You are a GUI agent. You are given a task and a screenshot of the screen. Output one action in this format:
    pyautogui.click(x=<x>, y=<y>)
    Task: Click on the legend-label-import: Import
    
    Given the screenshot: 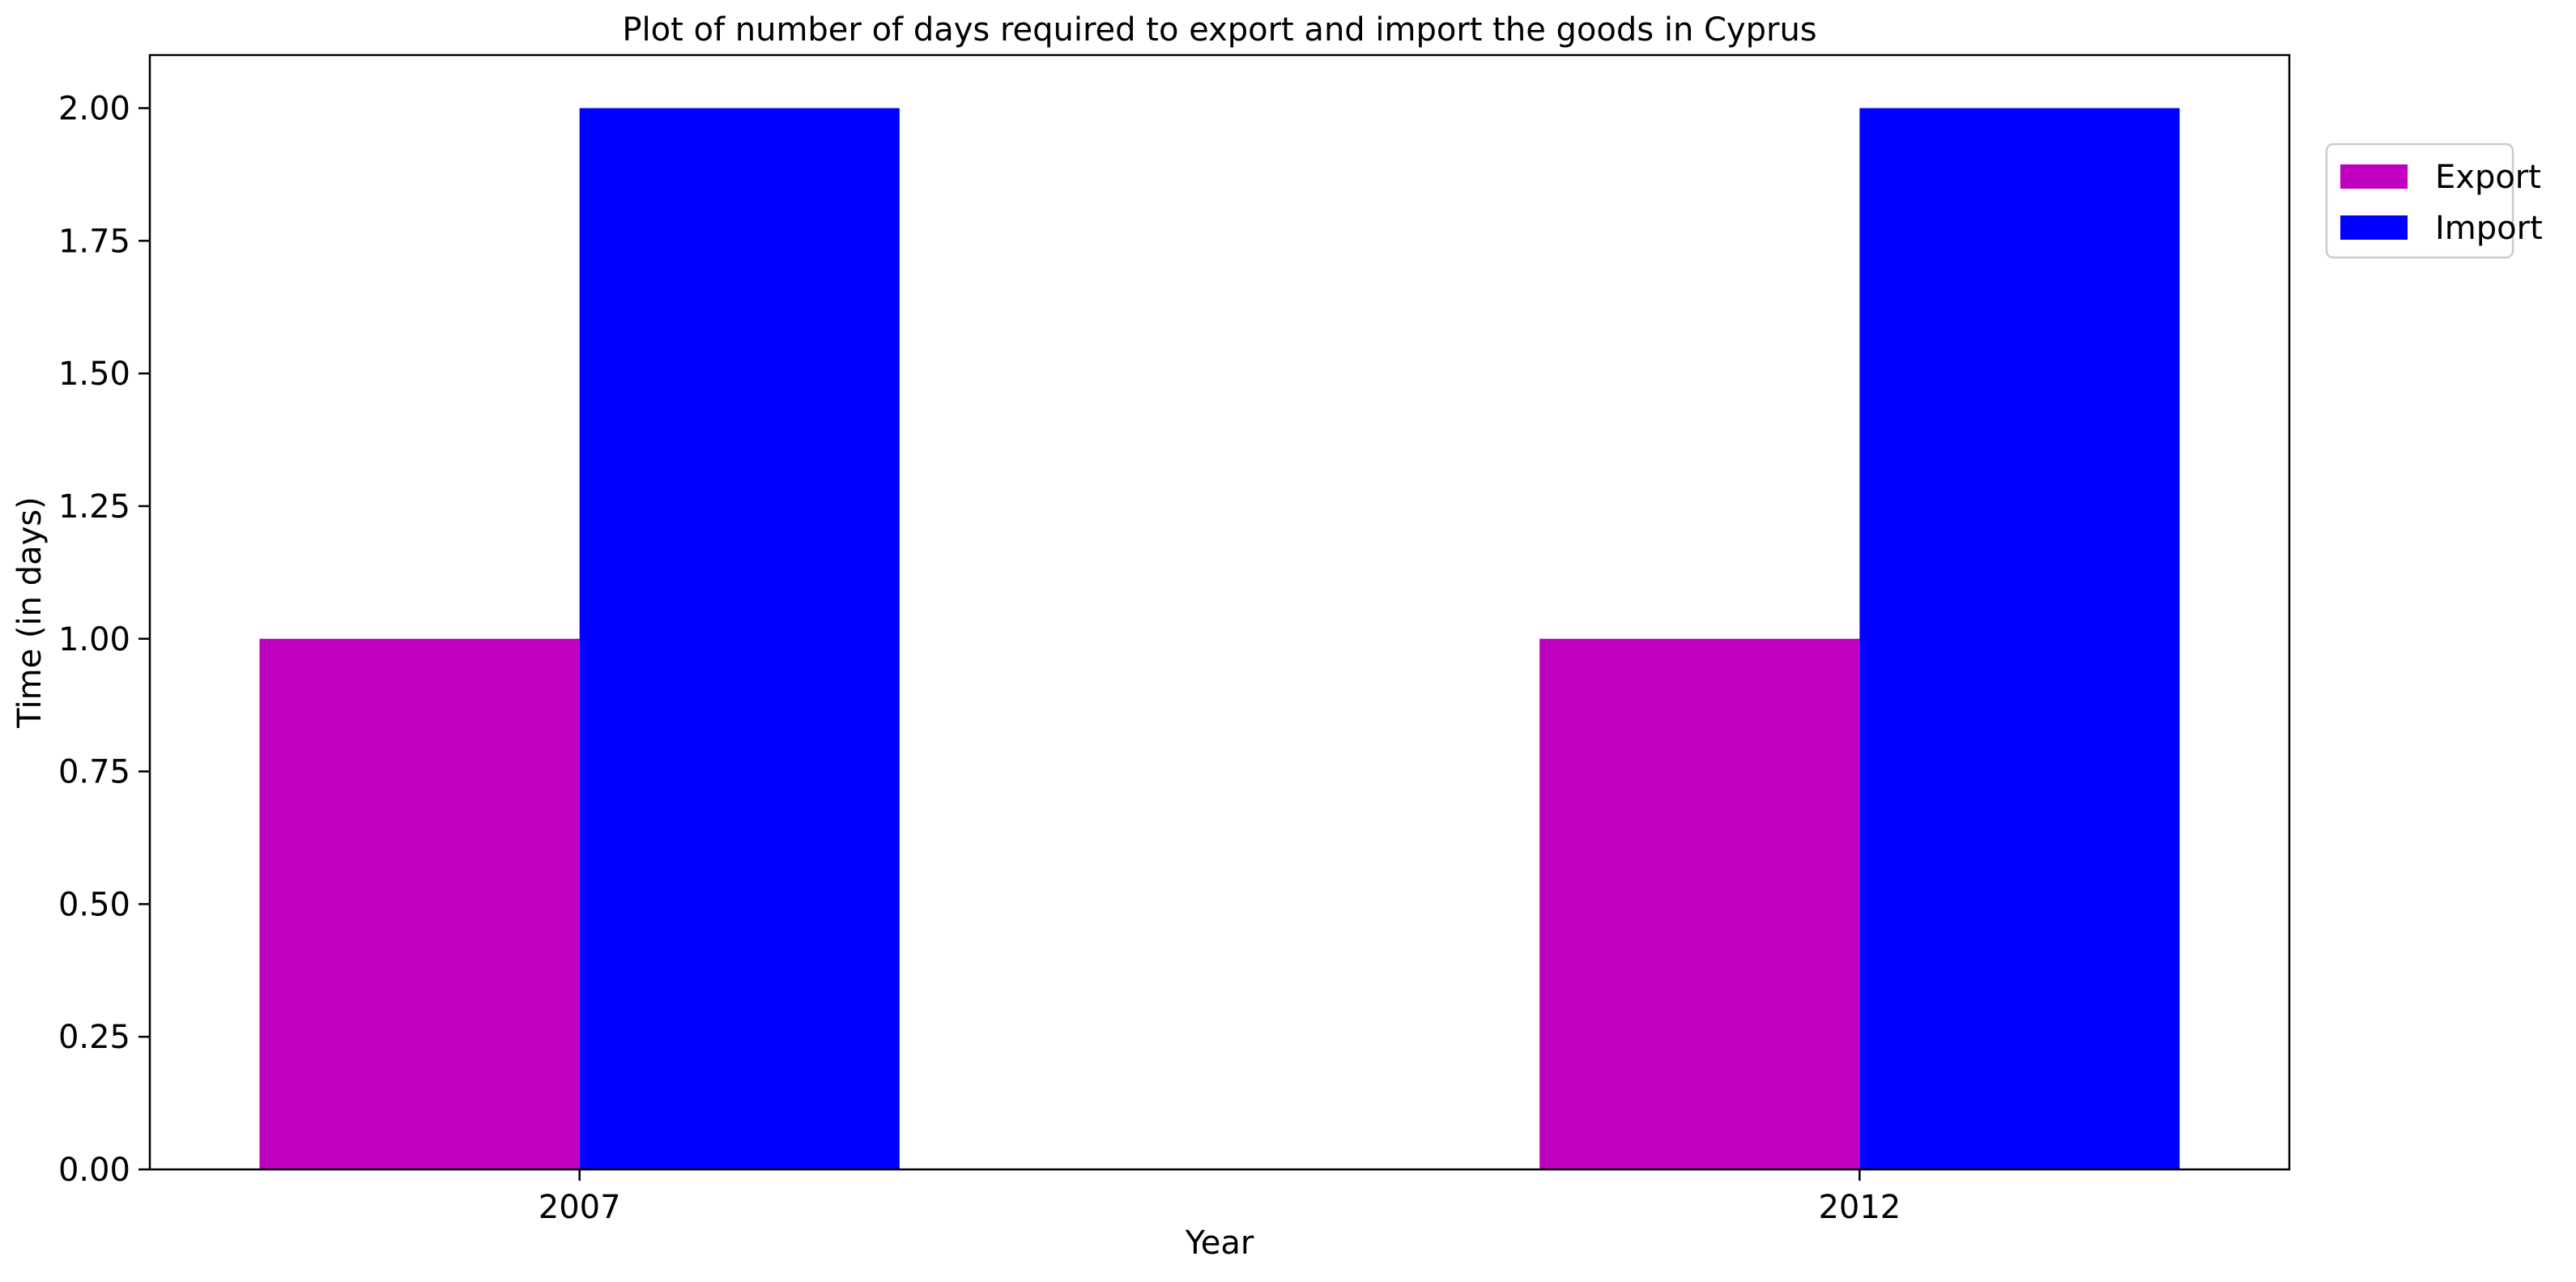 What is the action you would take?
    pyautogui.click(x=2489, y=228)
    